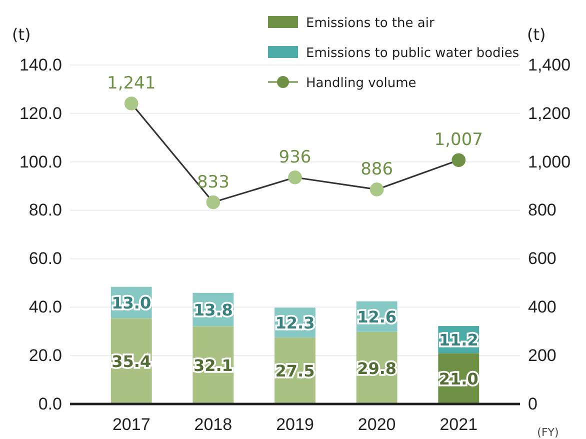 Image resolution: width=586 pixels, height=439 pixels. I want to click on x-tick-label: 2019, so click(295, 424).